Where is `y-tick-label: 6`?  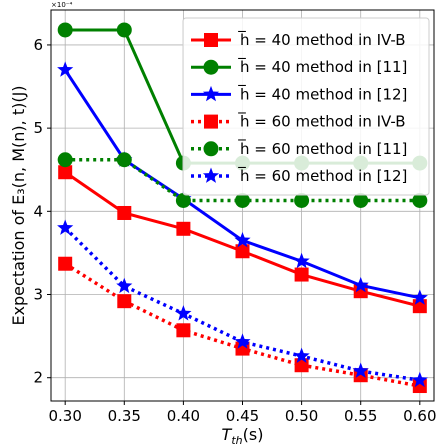 y-tick-label: 6 is located at coordinates (38, 45).